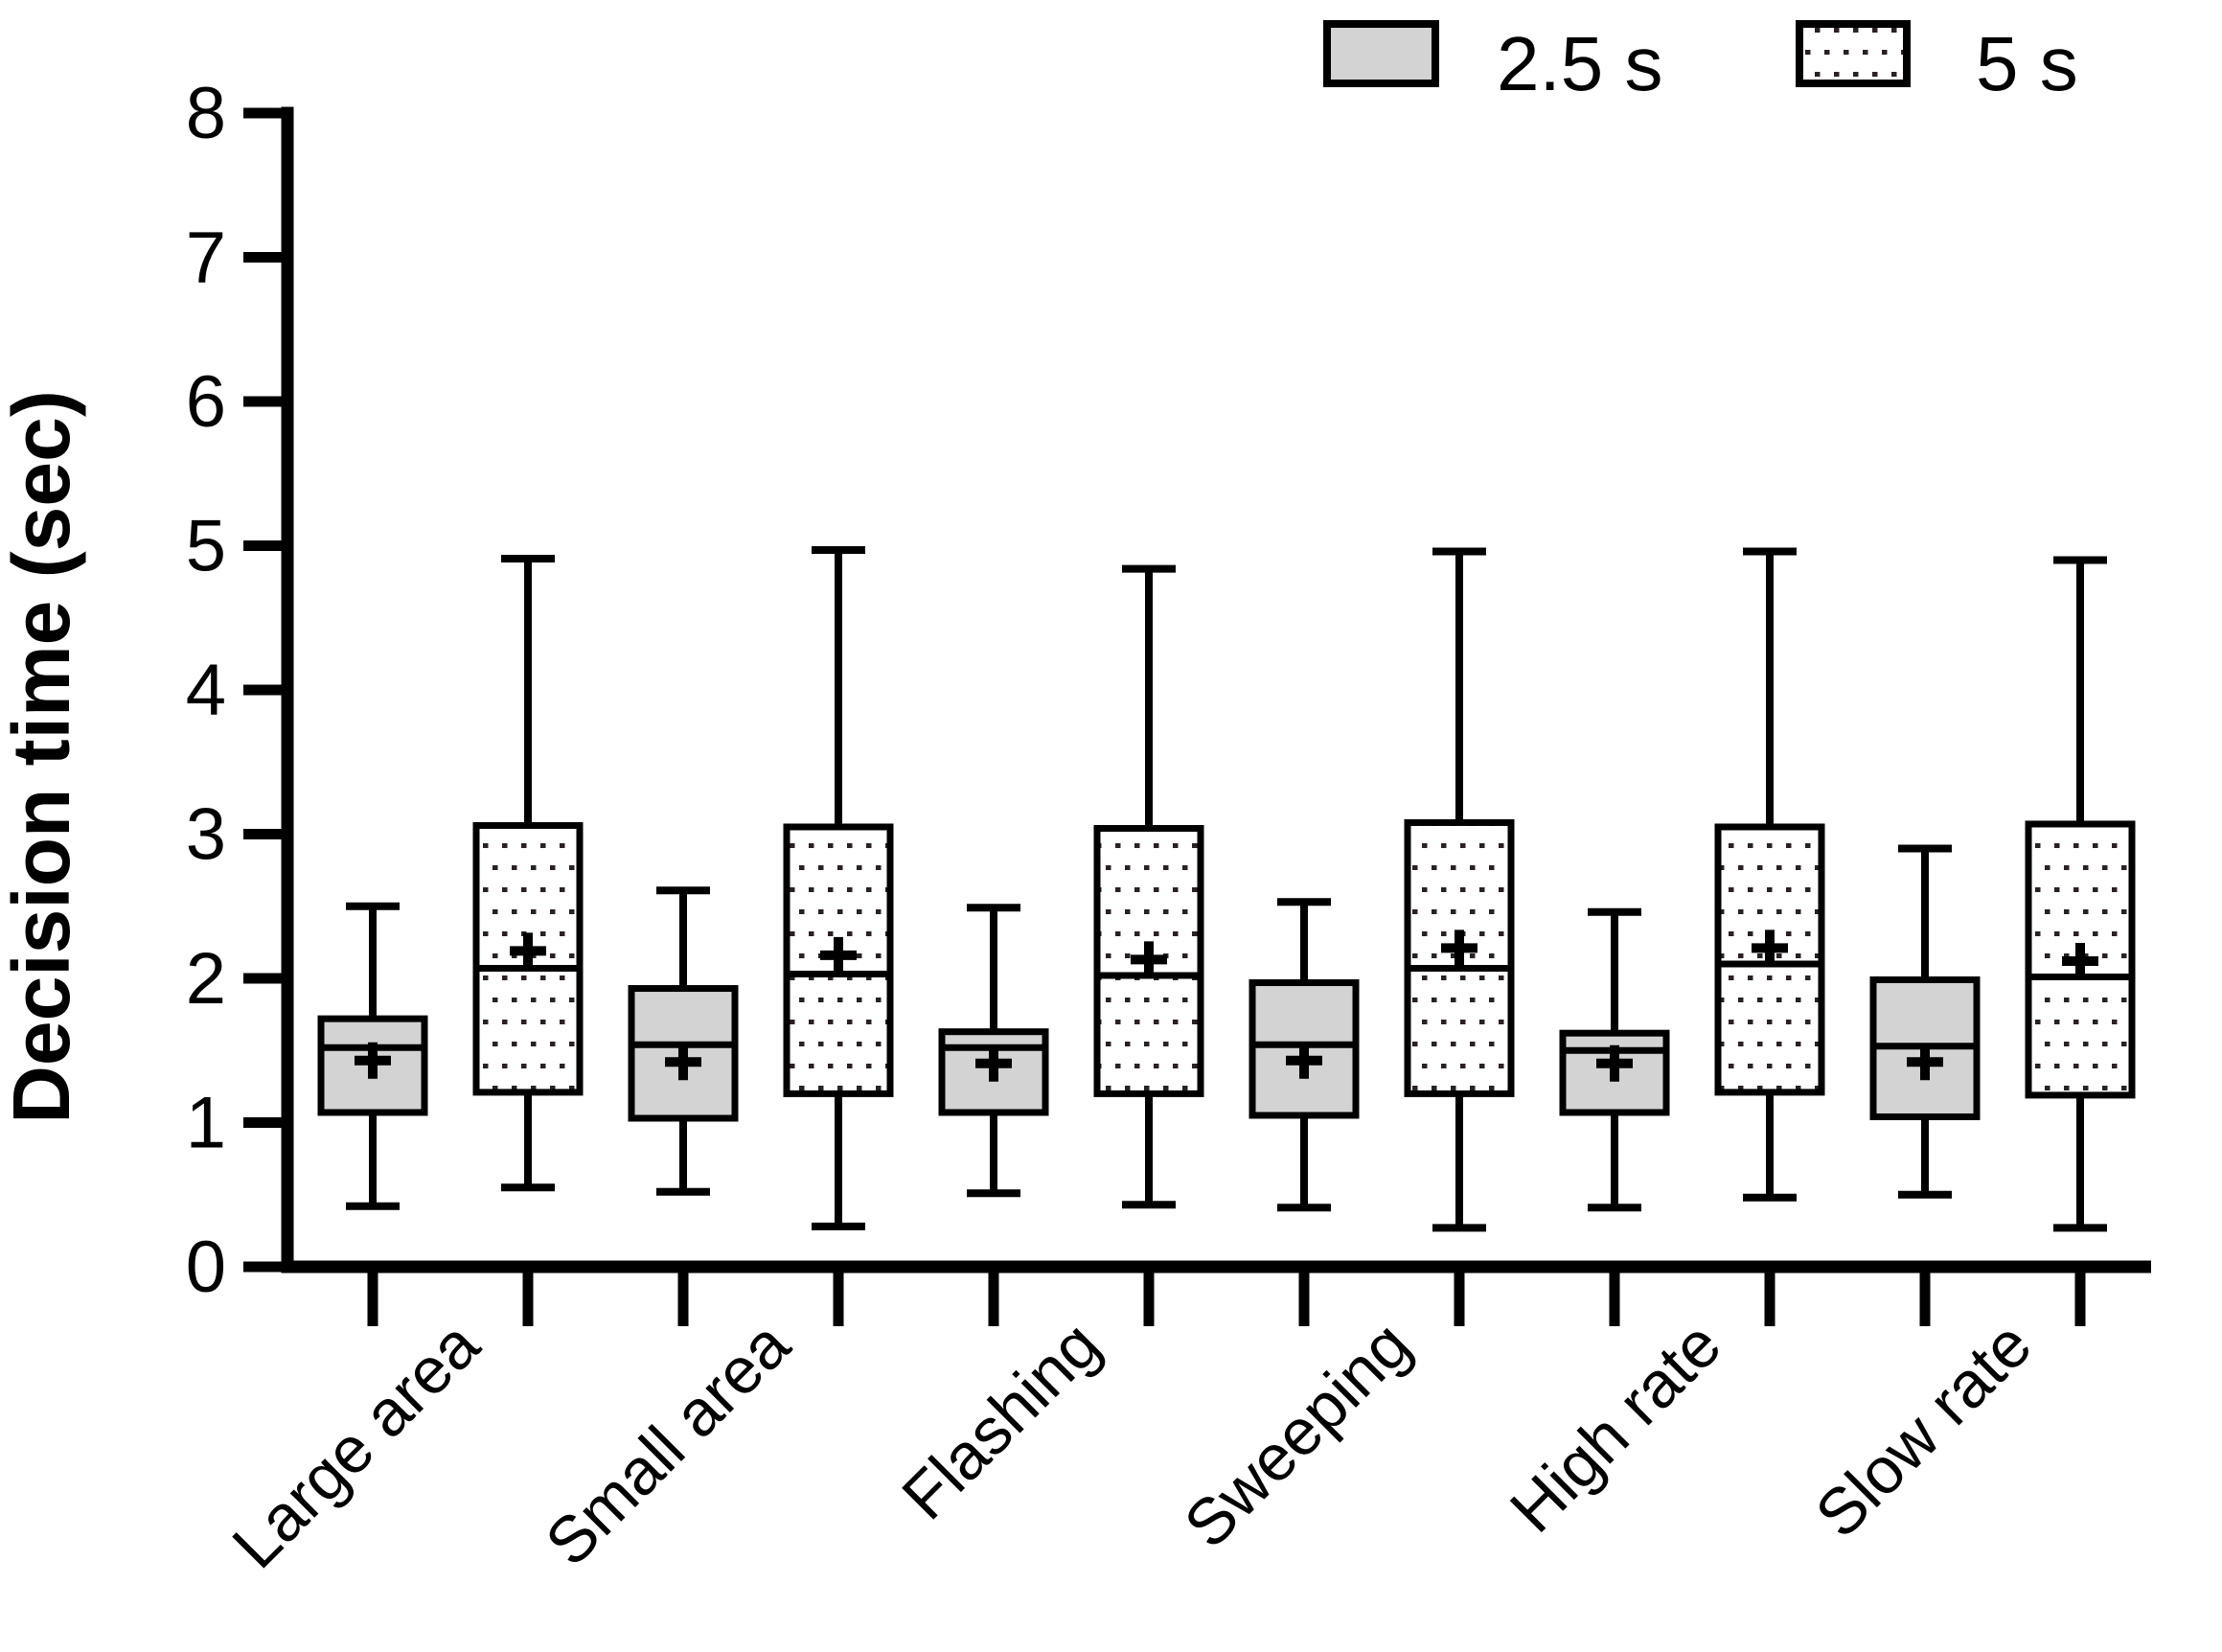 The height and width of the screenshot is (1652, 2222). Describe the element at coordinates (1579, 63) in the screenshot. I see `legend-label-2-5s: 2.5 s` at that location.